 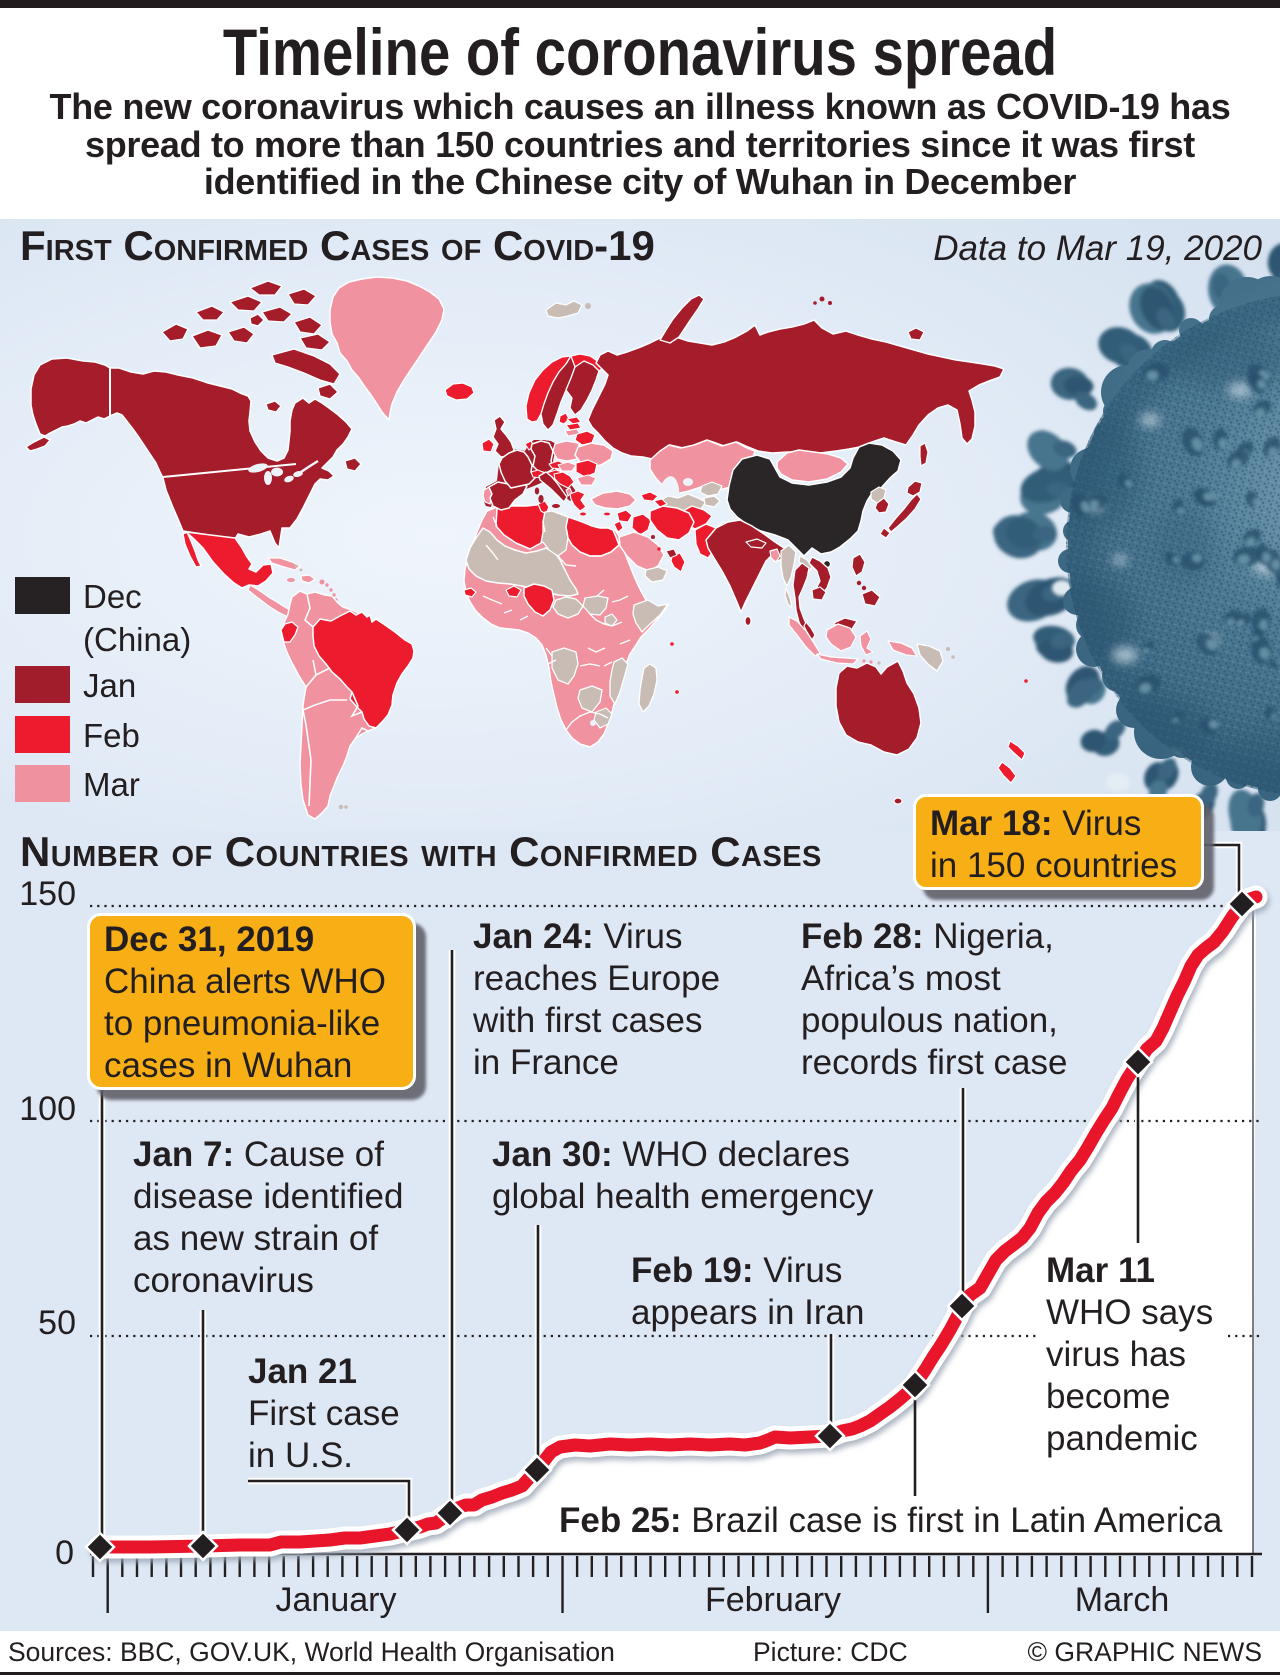 What do you see at coordinates (64, 1553) in the screenshot?
I see `svg-text: 0` at bounding box center [64, 1553].